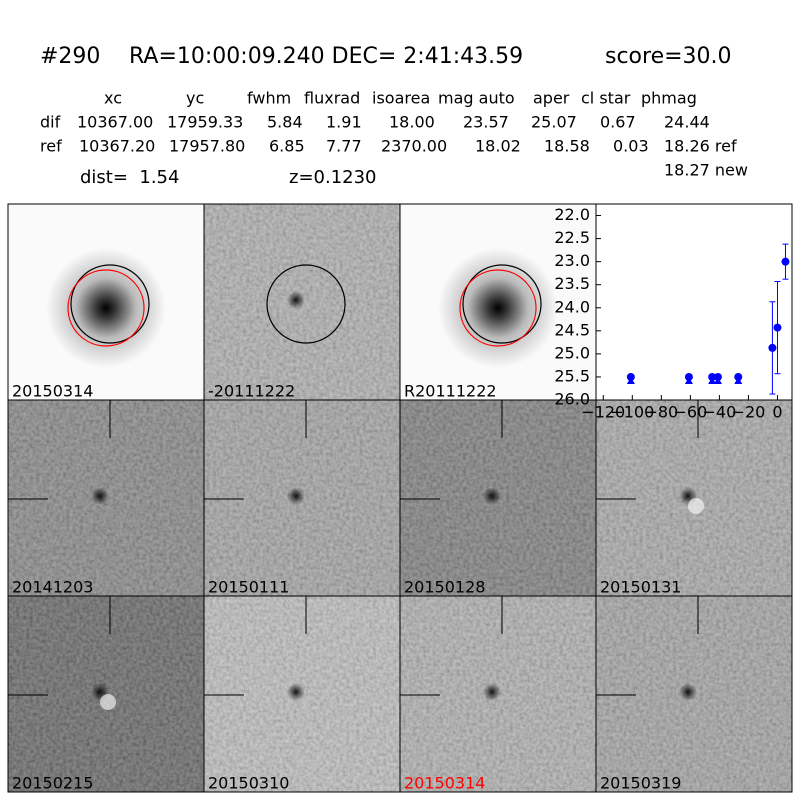  What do you see at coordinates (344, 146) in the screenshot?
I see `table-cell: 7.77` at bounding box center [344, 146].